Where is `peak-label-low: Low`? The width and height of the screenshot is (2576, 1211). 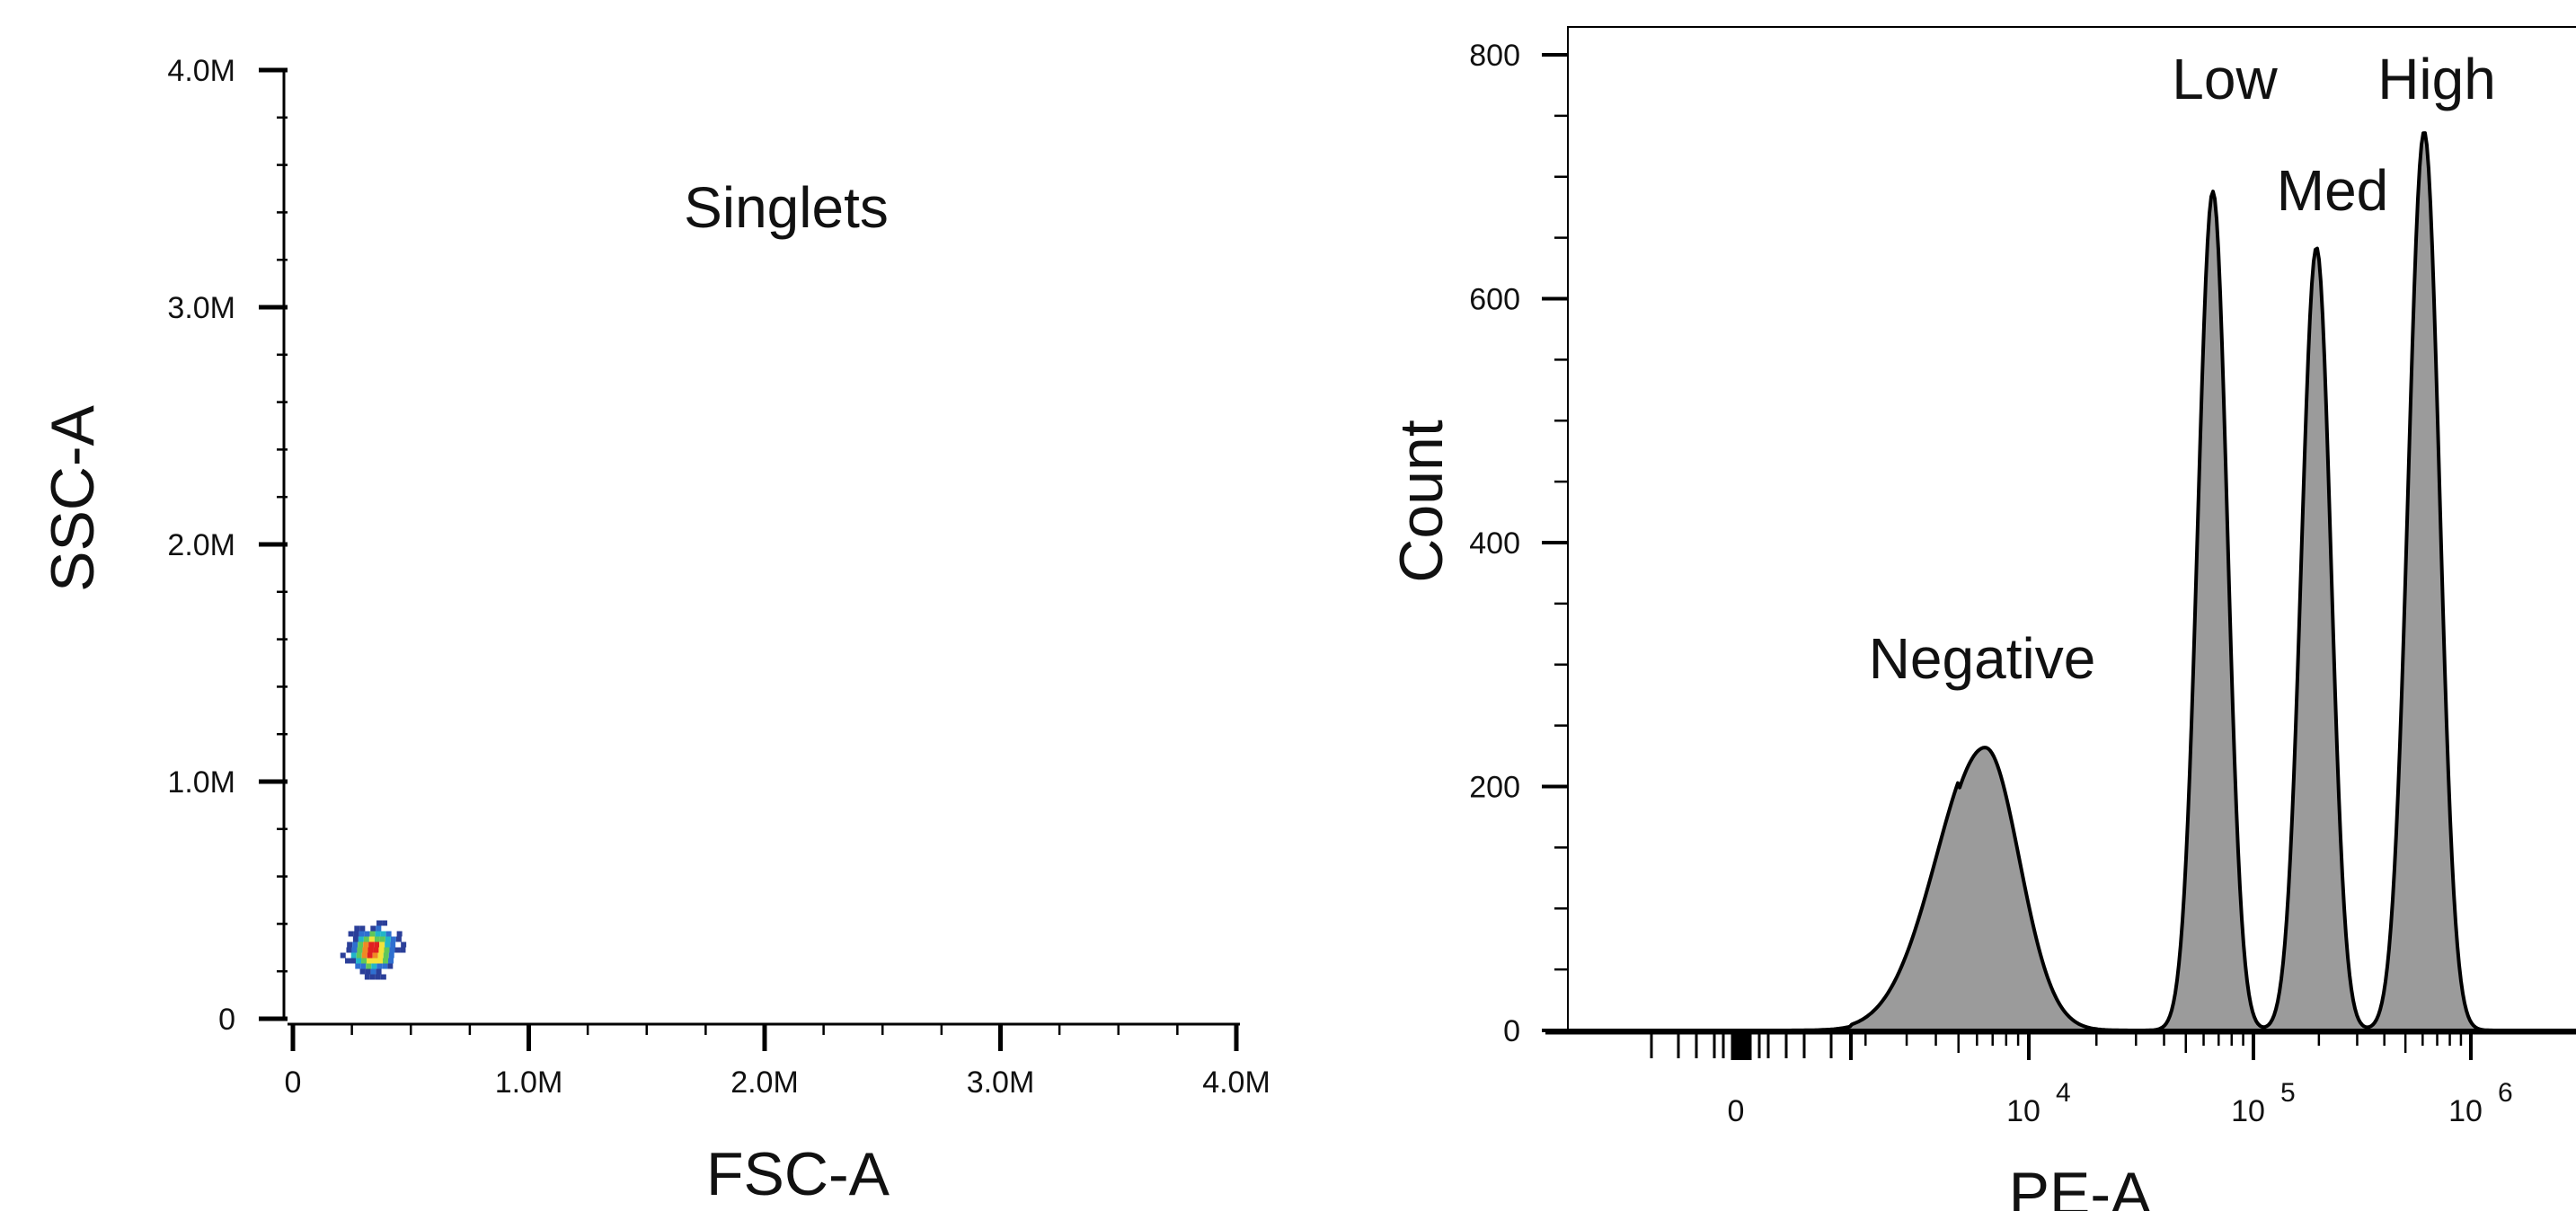
peak-label-low: Low is located at coordinates (2225, 79).